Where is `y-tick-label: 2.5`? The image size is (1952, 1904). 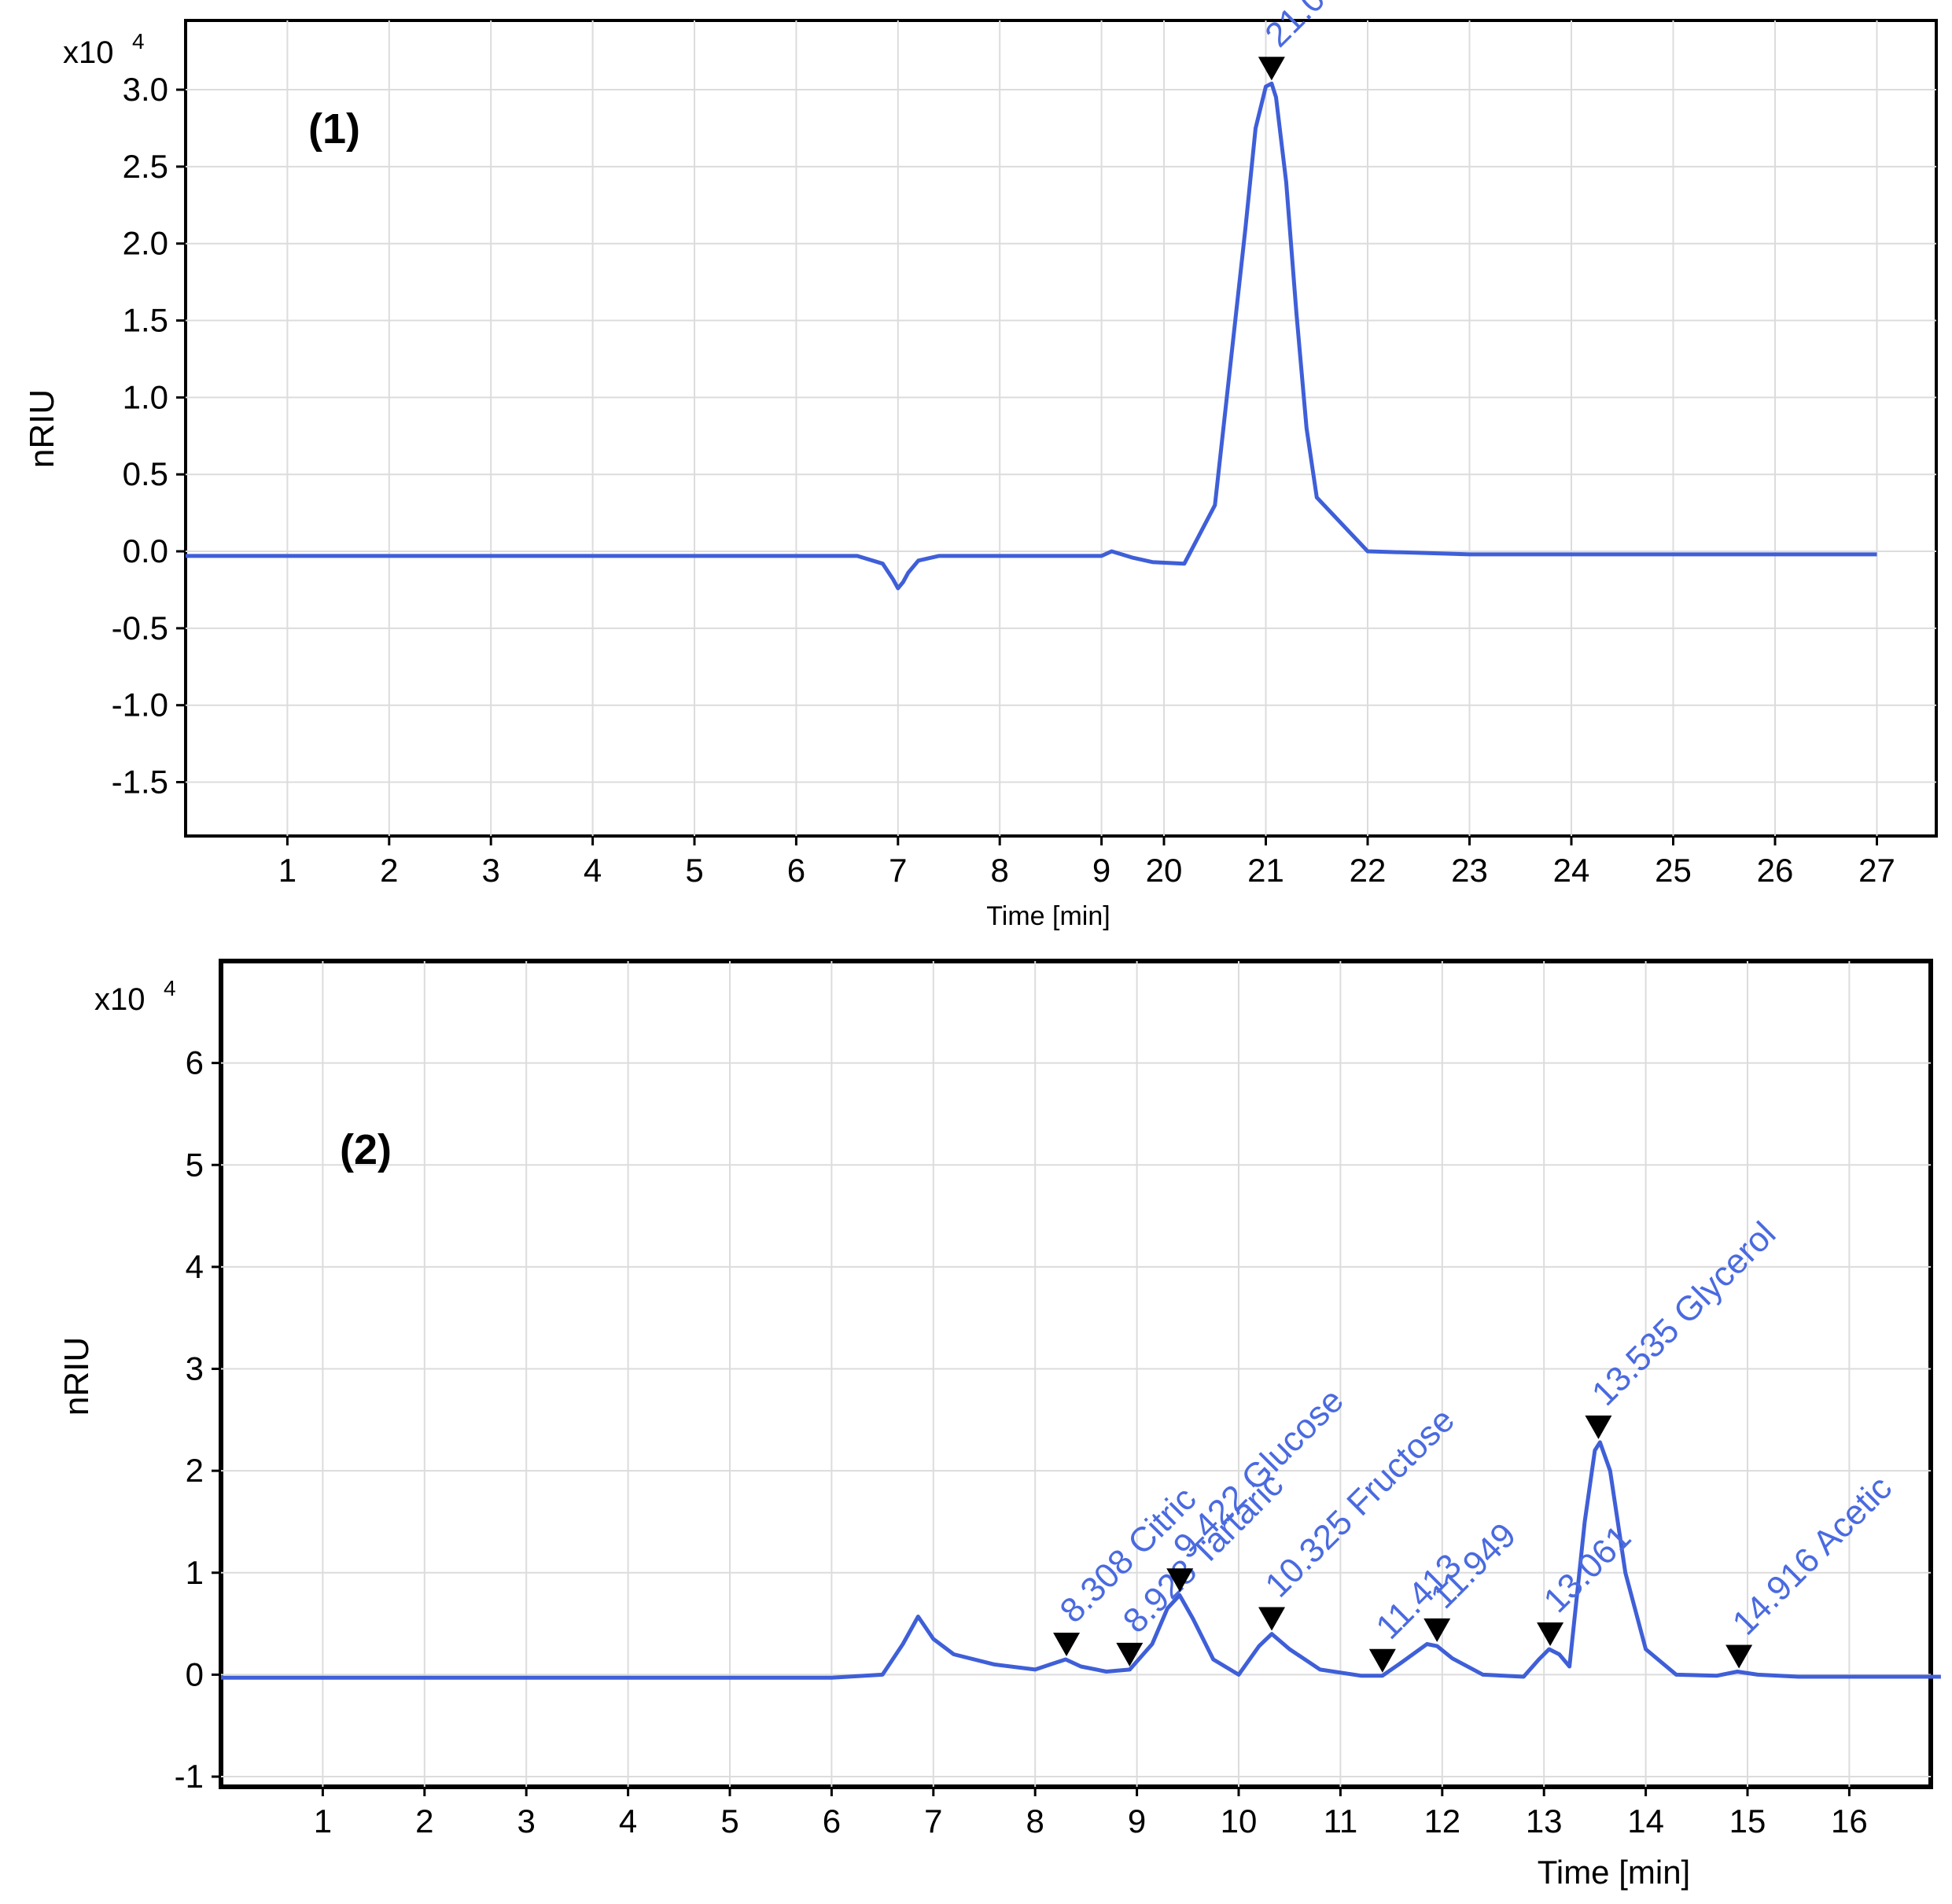
y-tick-label: 2.5 is located at coordinates (146, 166).